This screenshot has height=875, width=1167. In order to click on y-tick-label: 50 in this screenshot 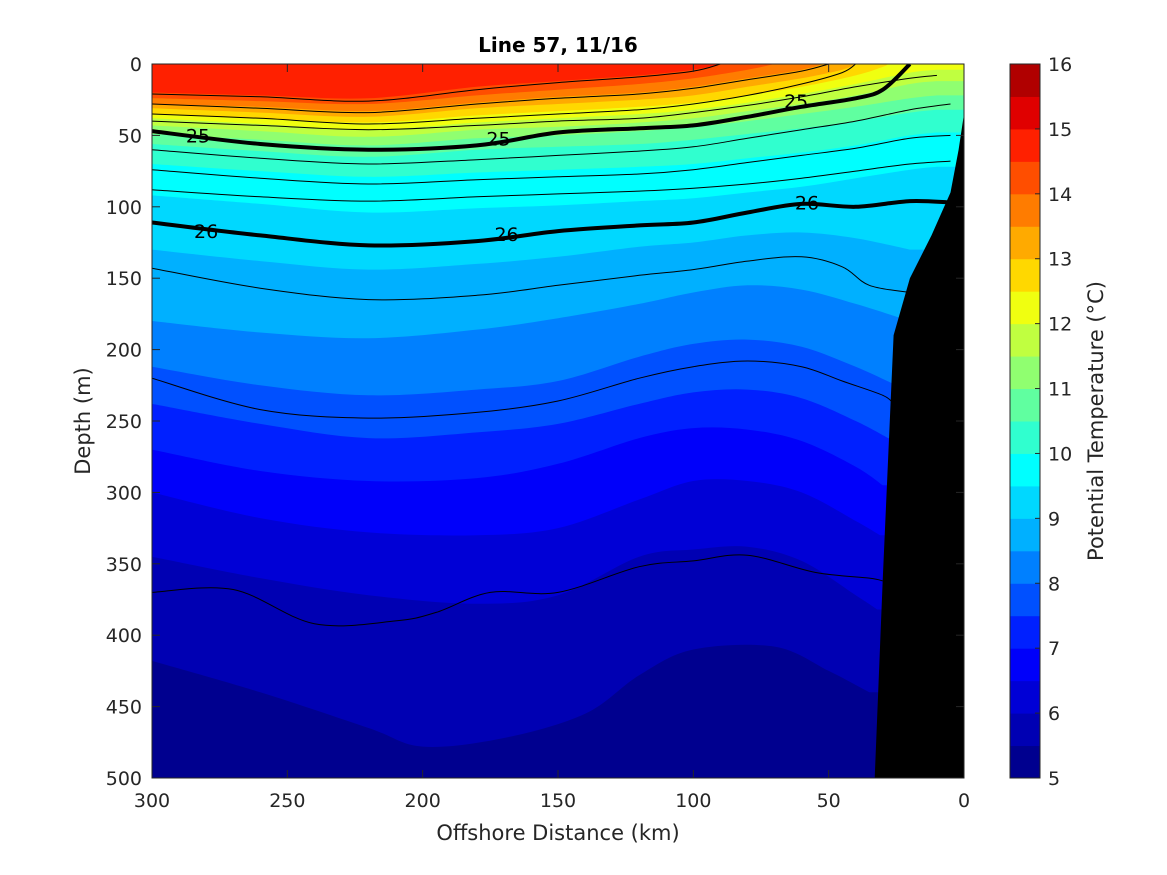, I will do `click(130, 136)`.